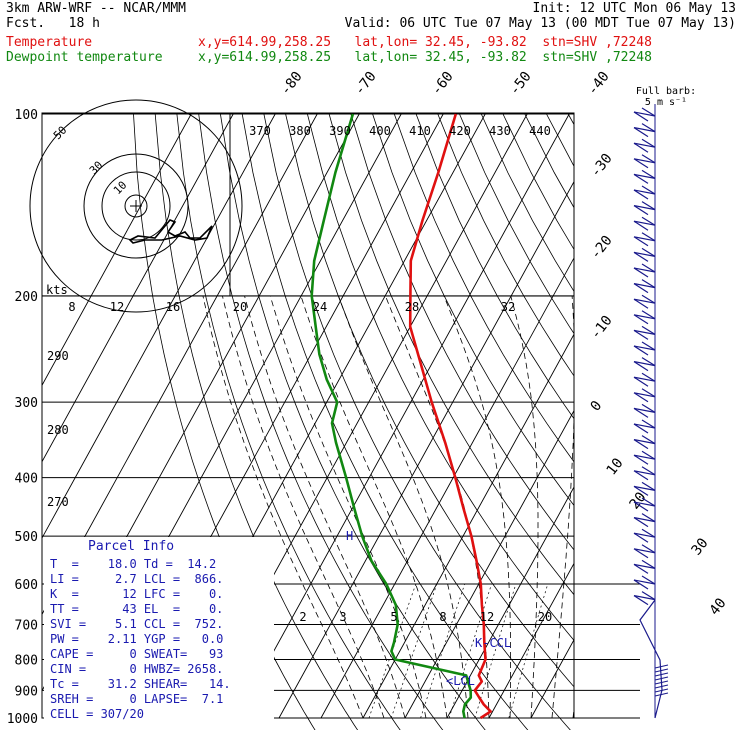 The image size is (740, 740). Describe the element at coordinates (602, 166) in the screenshot. I see `isotherm-label: -30` at that location.